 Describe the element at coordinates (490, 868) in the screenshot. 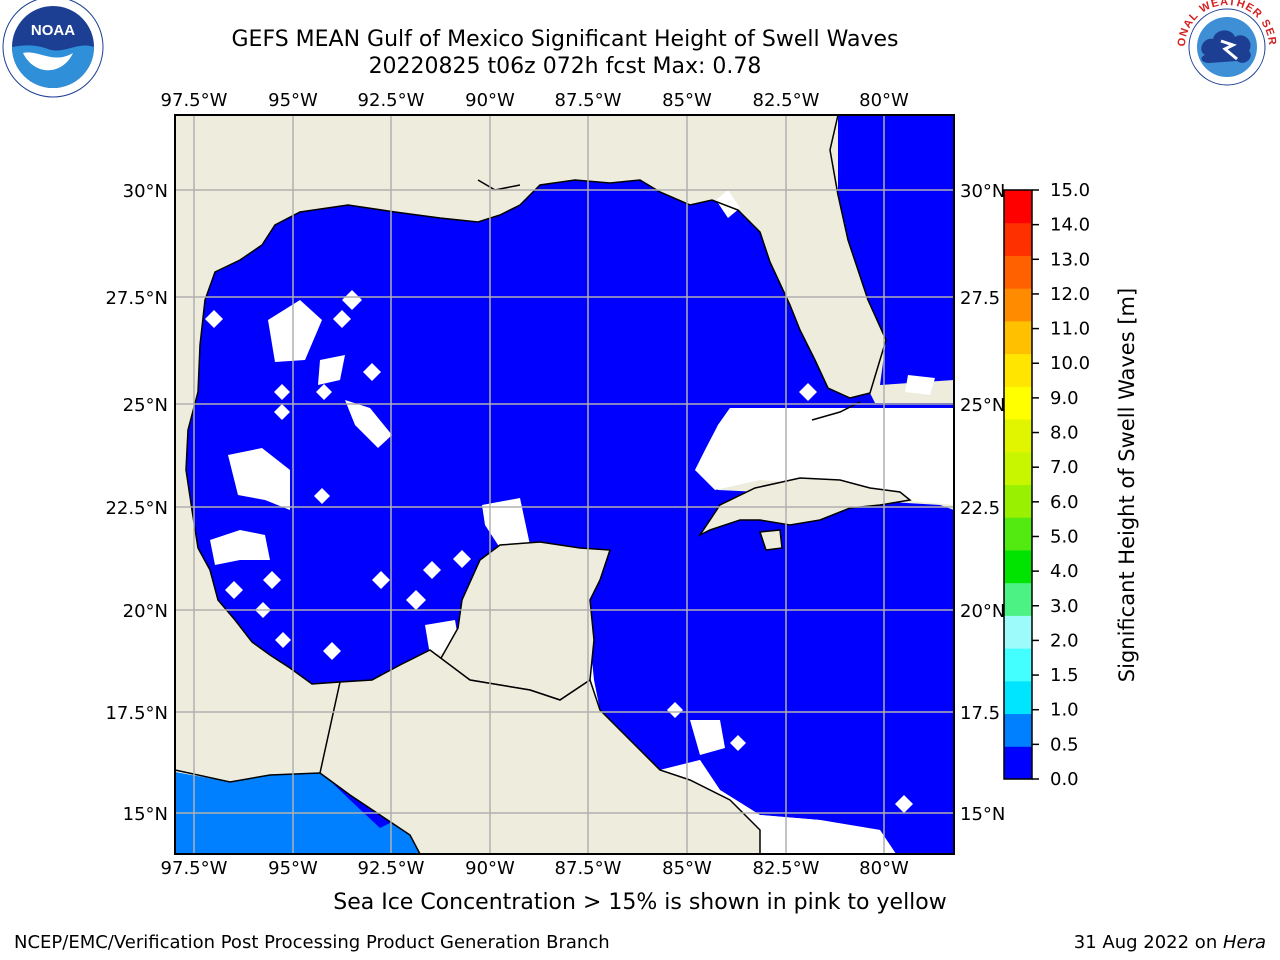

I see `lon-tick-bottom: 90°W` at that location.